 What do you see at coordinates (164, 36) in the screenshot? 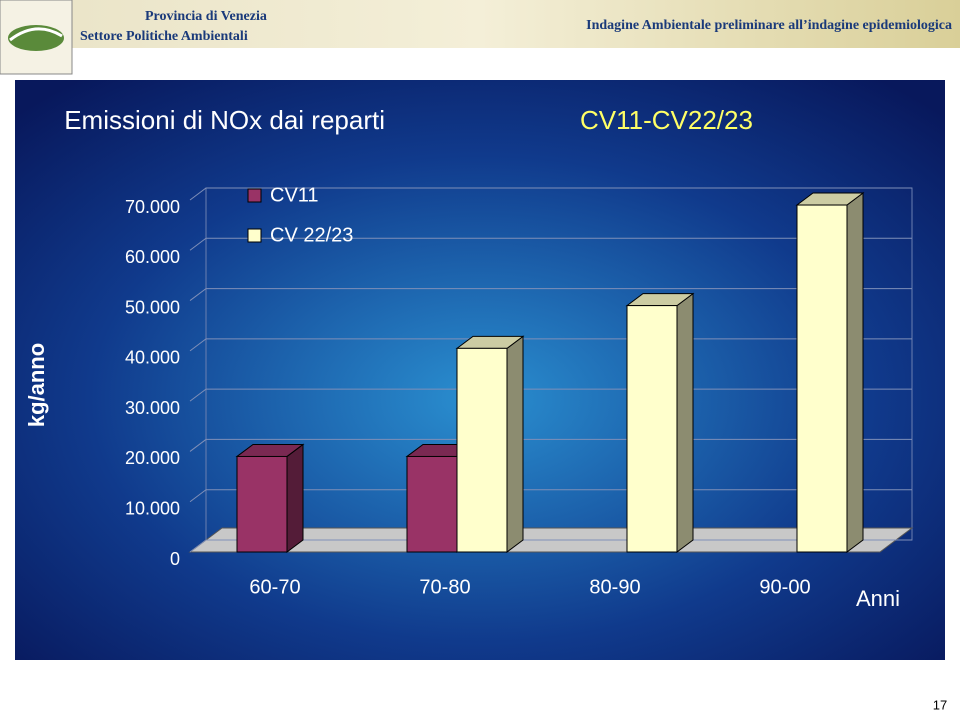
I see `dept: Settore Politiche Ambientali` at bounding box center [164, 36].